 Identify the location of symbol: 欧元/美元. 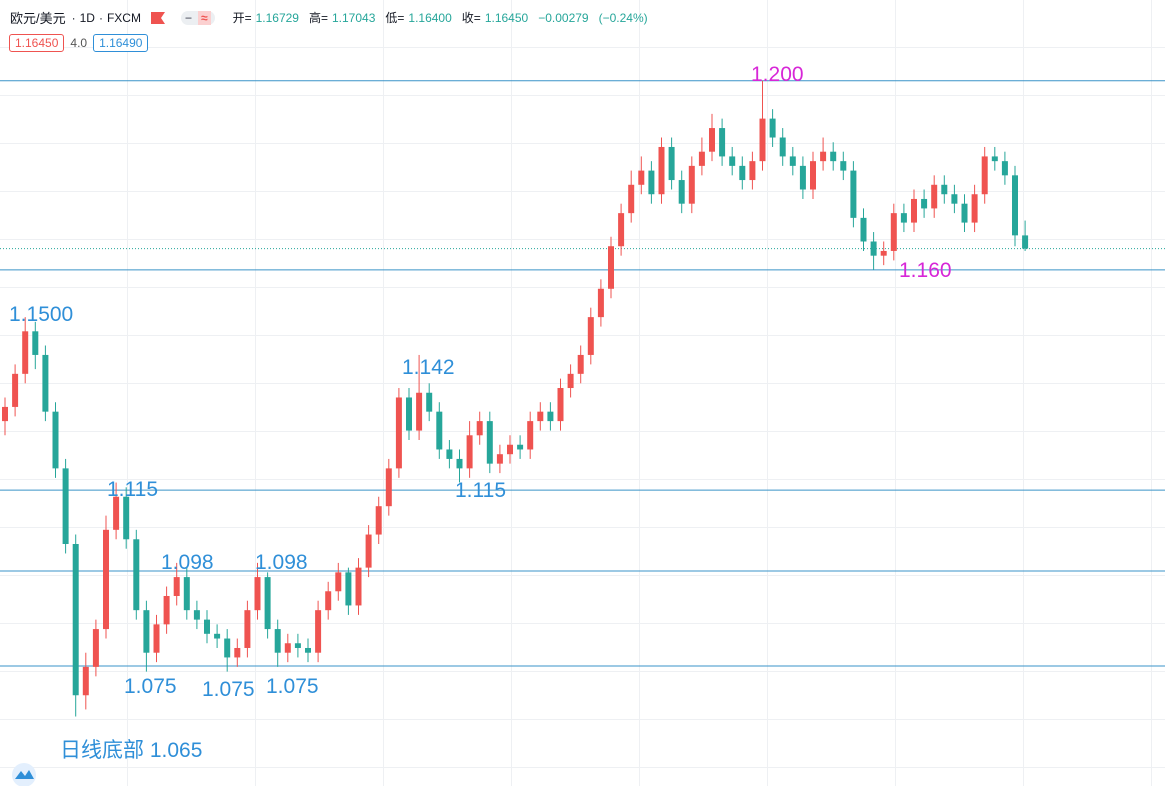
(38, 18).